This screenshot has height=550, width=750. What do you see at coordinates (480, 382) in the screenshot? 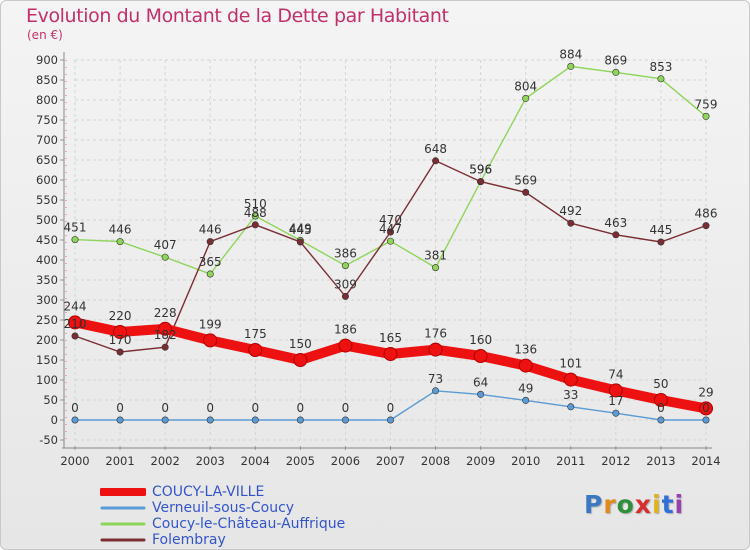
I see `data-label-verneuil-sous-coucy: 64` at bounding box center [480, 382].